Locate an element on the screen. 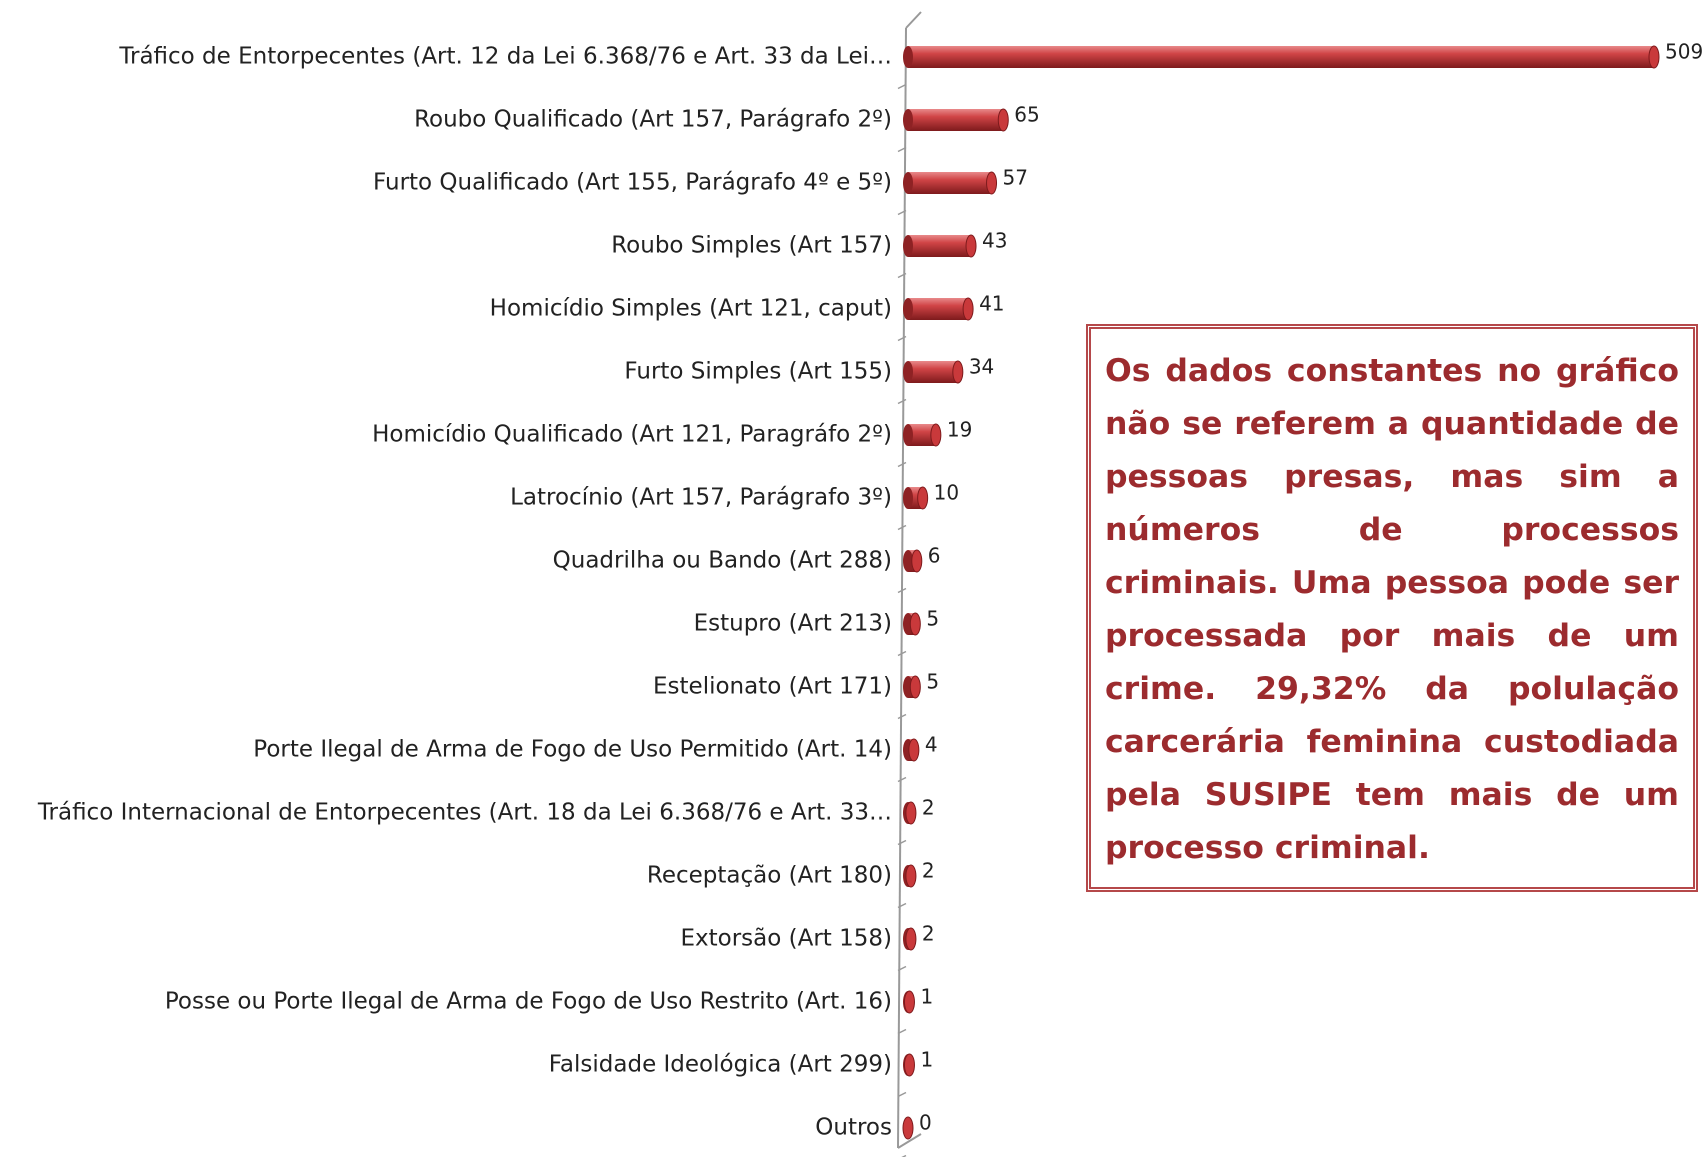 The image size is (1706, 1157). y-tick-label: Outros is located at coordinates (853, 1128).